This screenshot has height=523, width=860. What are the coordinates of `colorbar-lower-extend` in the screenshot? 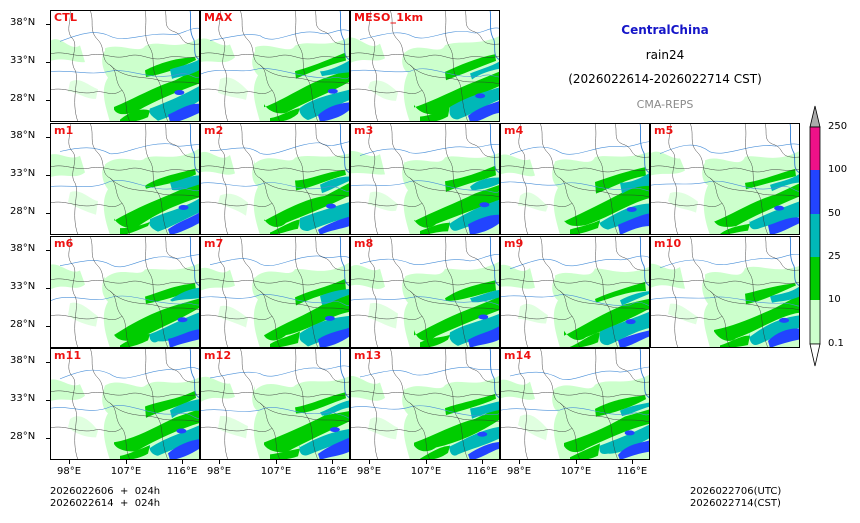 It's located at (815, 355).